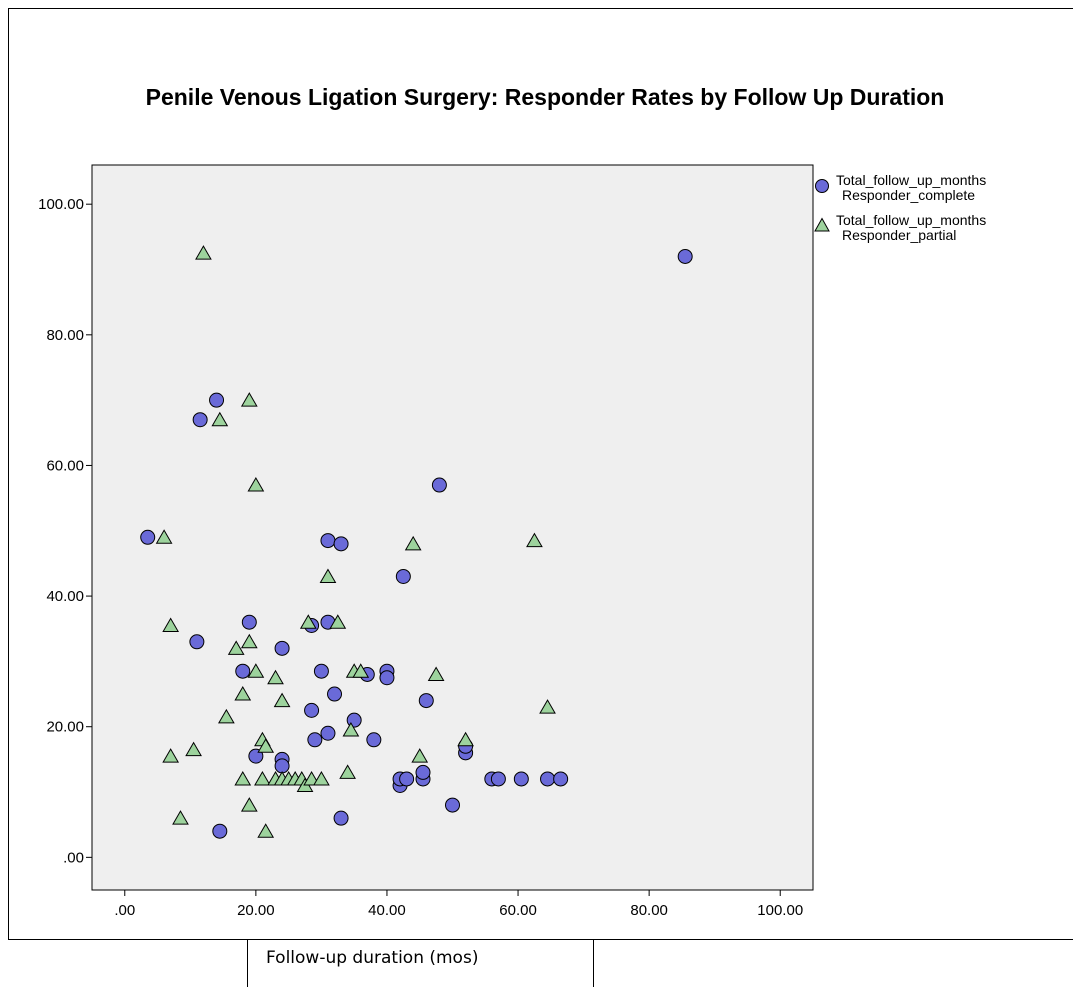 The height and width of the screenshot is (987, 1073). What do you see at coordinates (518, 910) in the screenshot?
I see `x-tick-label: 60.00` at bounding box center [518, 910].